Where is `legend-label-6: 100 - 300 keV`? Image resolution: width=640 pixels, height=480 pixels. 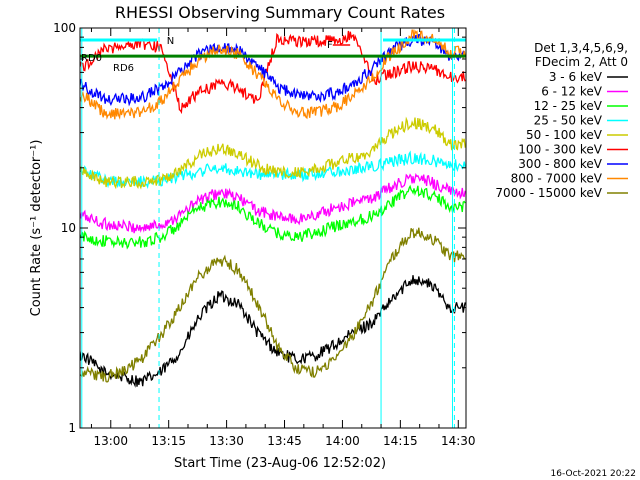 legend-label-6: 100 - 300 keV is located at coordinates (560, 150).